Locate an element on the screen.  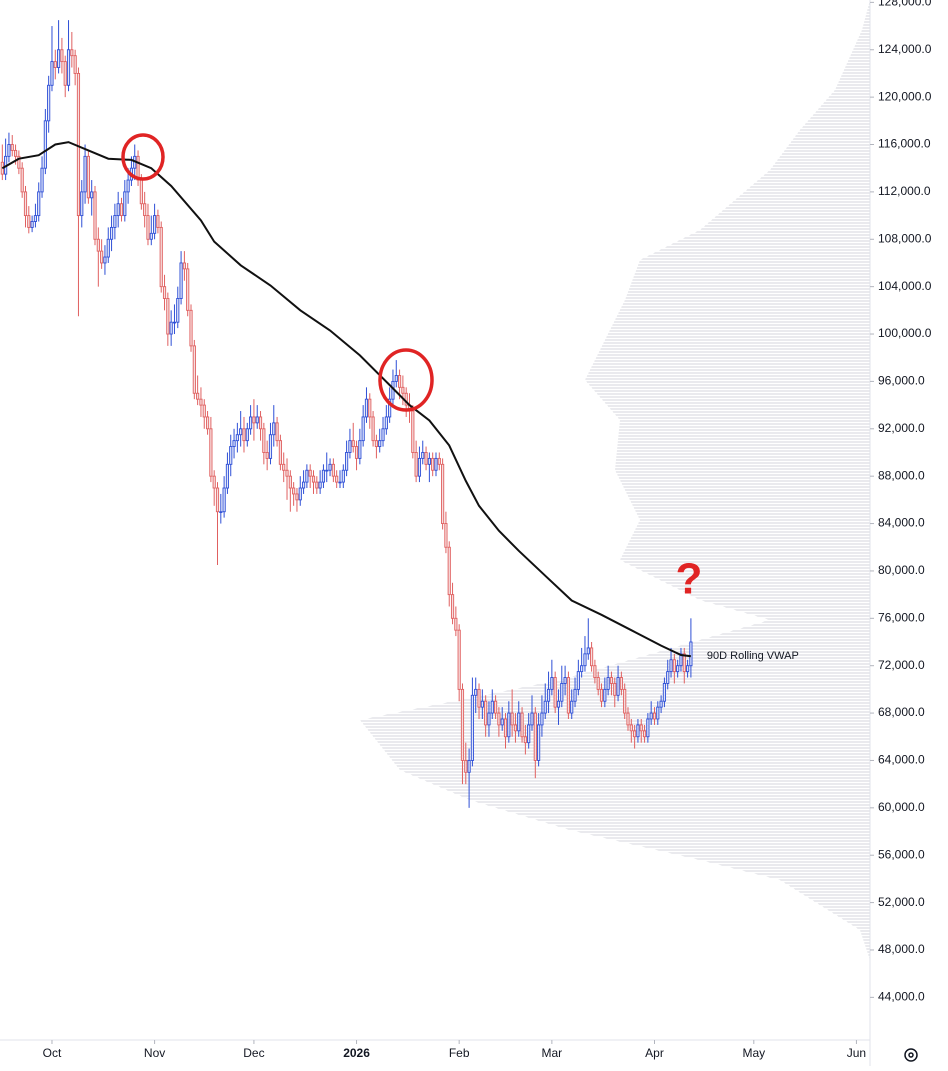
annotation: ? is located at coordinates (689, 579).